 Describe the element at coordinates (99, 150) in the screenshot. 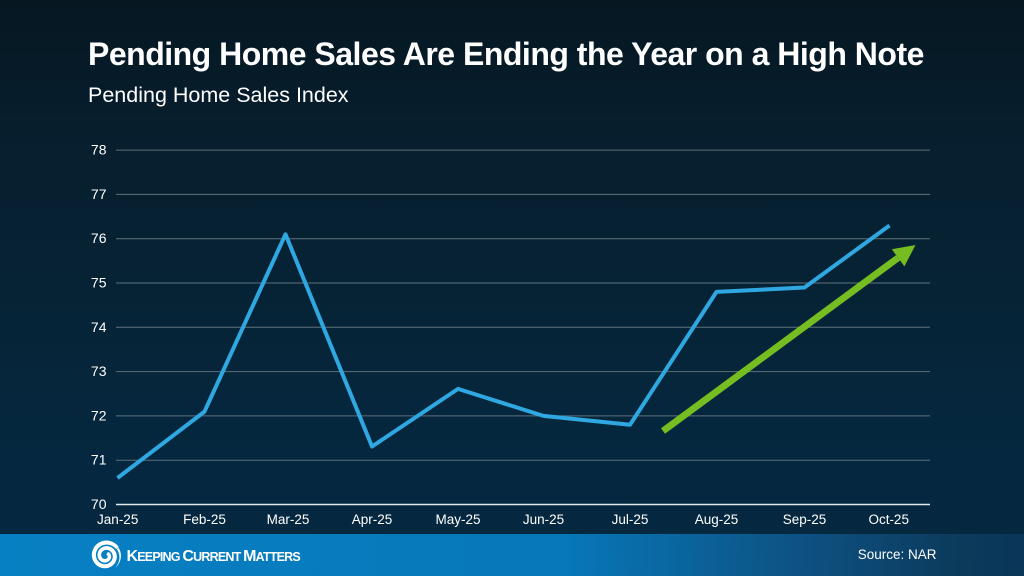

I see `svg-text: 78` at that location.